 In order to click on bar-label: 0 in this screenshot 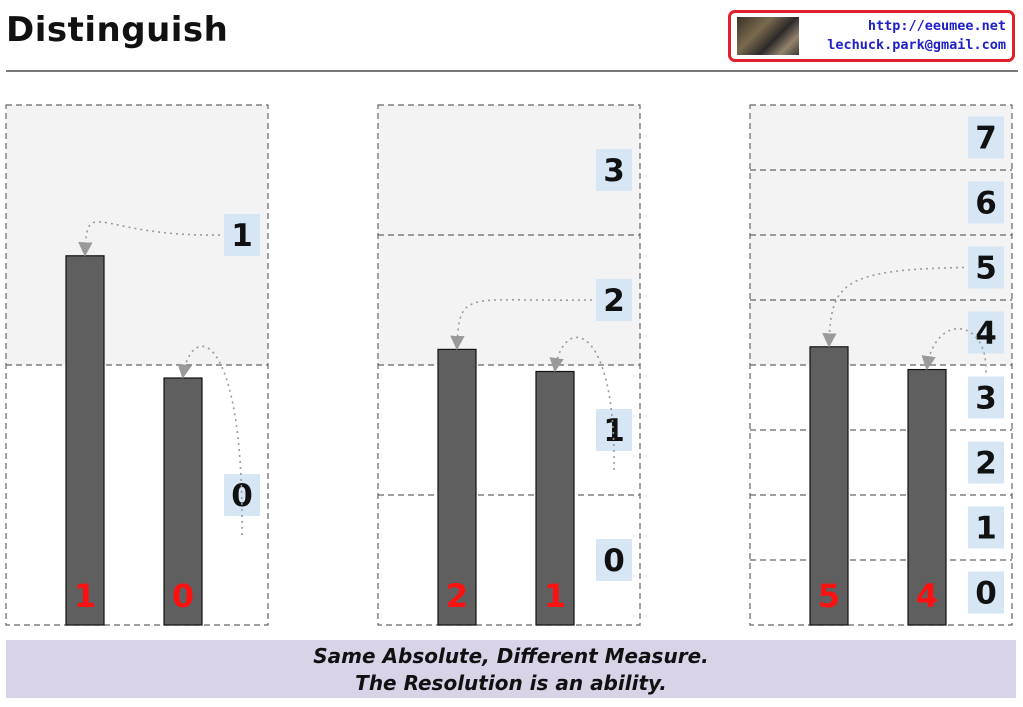, I will do `click(183, 596)`.